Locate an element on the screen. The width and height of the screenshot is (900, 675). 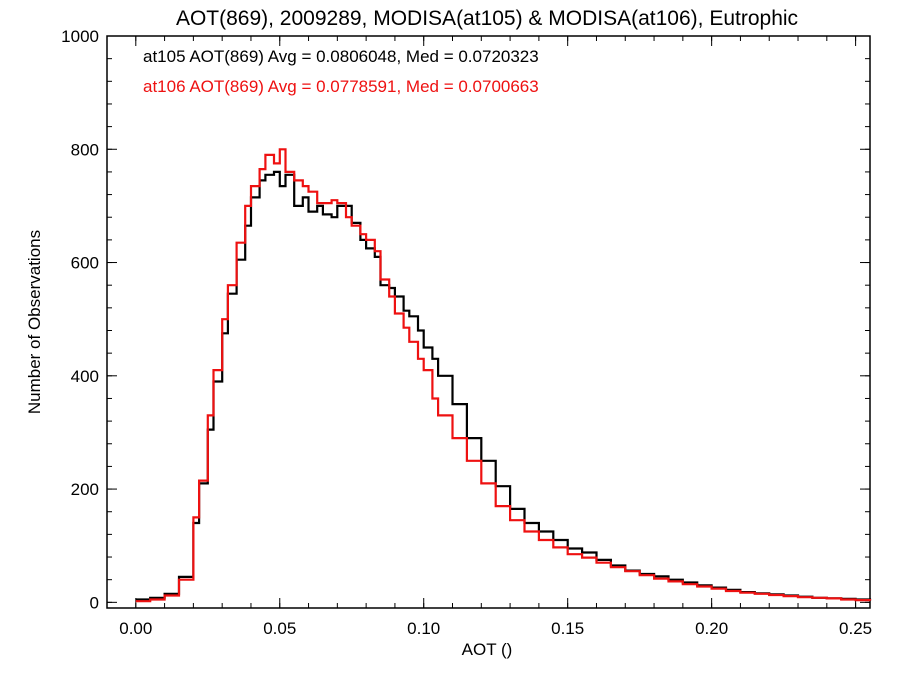
x-tick-label: 0.00 is located at coordinates (135, 628).